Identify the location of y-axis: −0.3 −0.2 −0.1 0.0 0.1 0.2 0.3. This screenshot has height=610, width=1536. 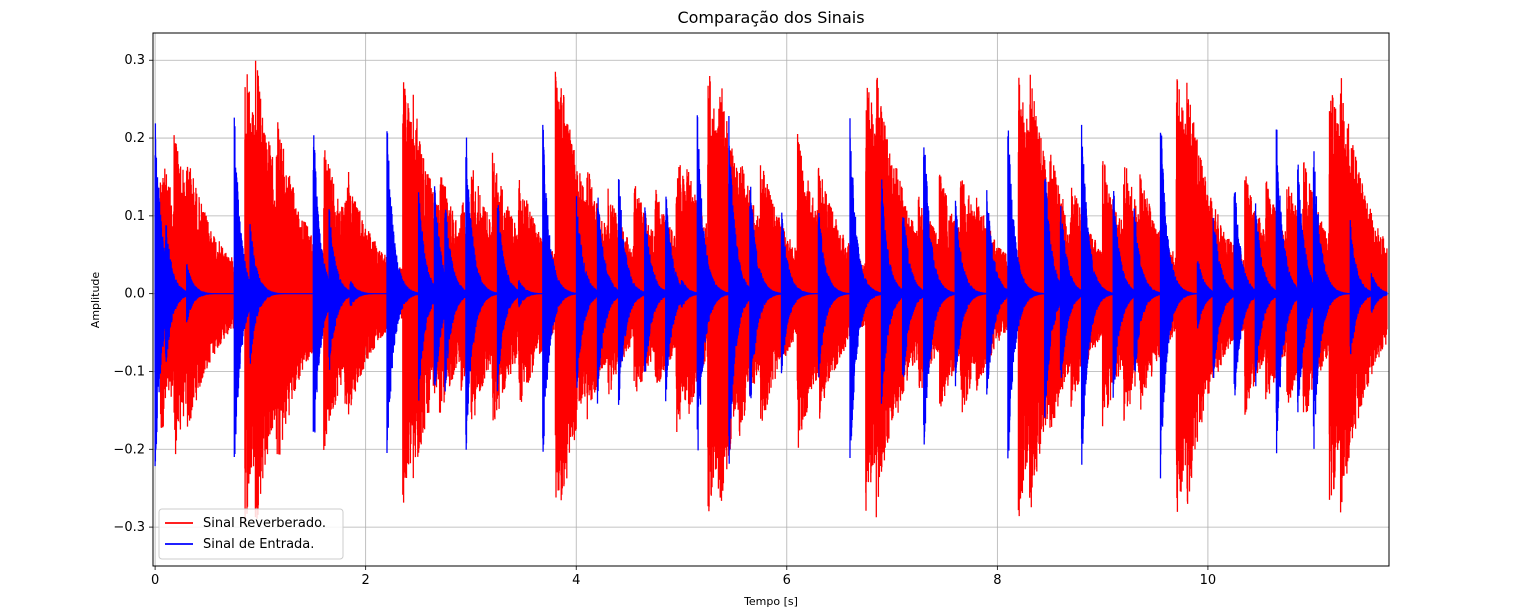
(133, 294).